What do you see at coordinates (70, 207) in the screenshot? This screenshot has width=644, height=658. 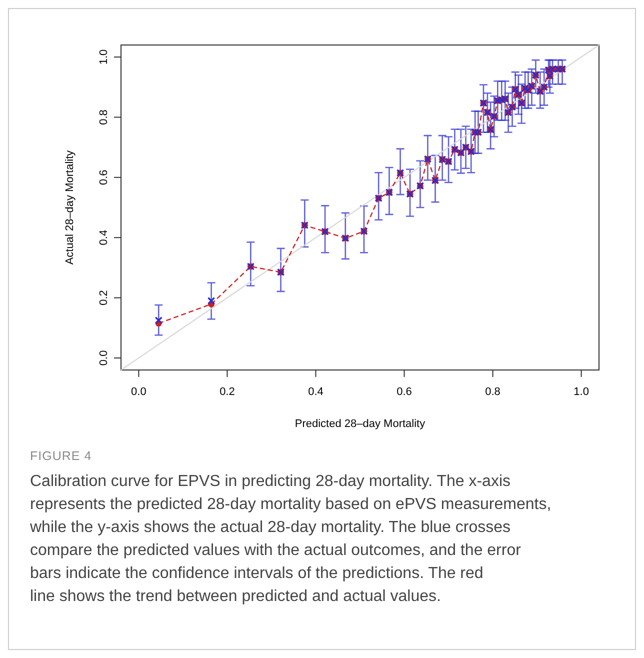 I see `y-axis-title: Actual 28–day Mortality` at bounding box center [70, 207].